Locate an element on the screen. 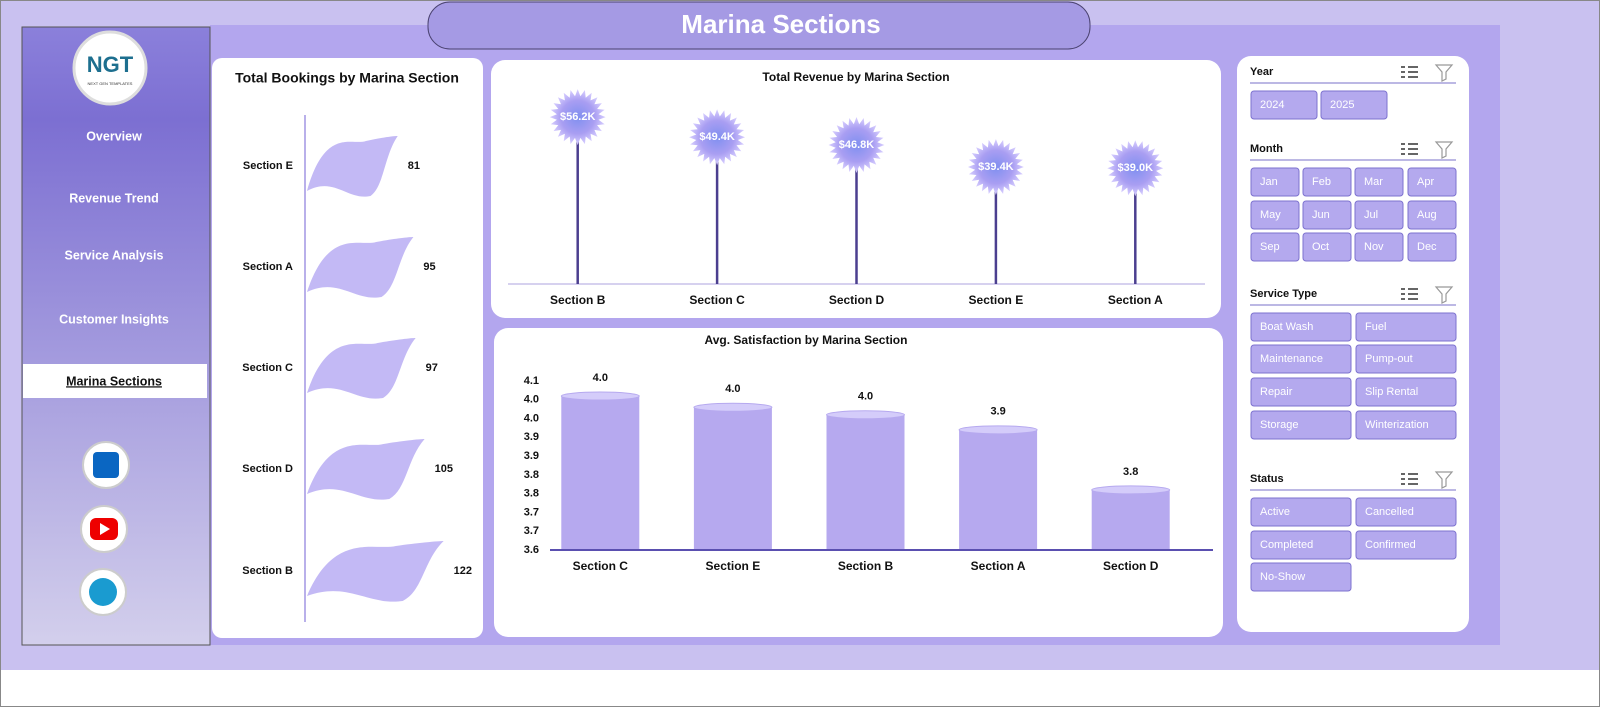 The width and height of the screenshot is (1600, 712). slicer-item: Aug is located at coordinates (1427, 215).